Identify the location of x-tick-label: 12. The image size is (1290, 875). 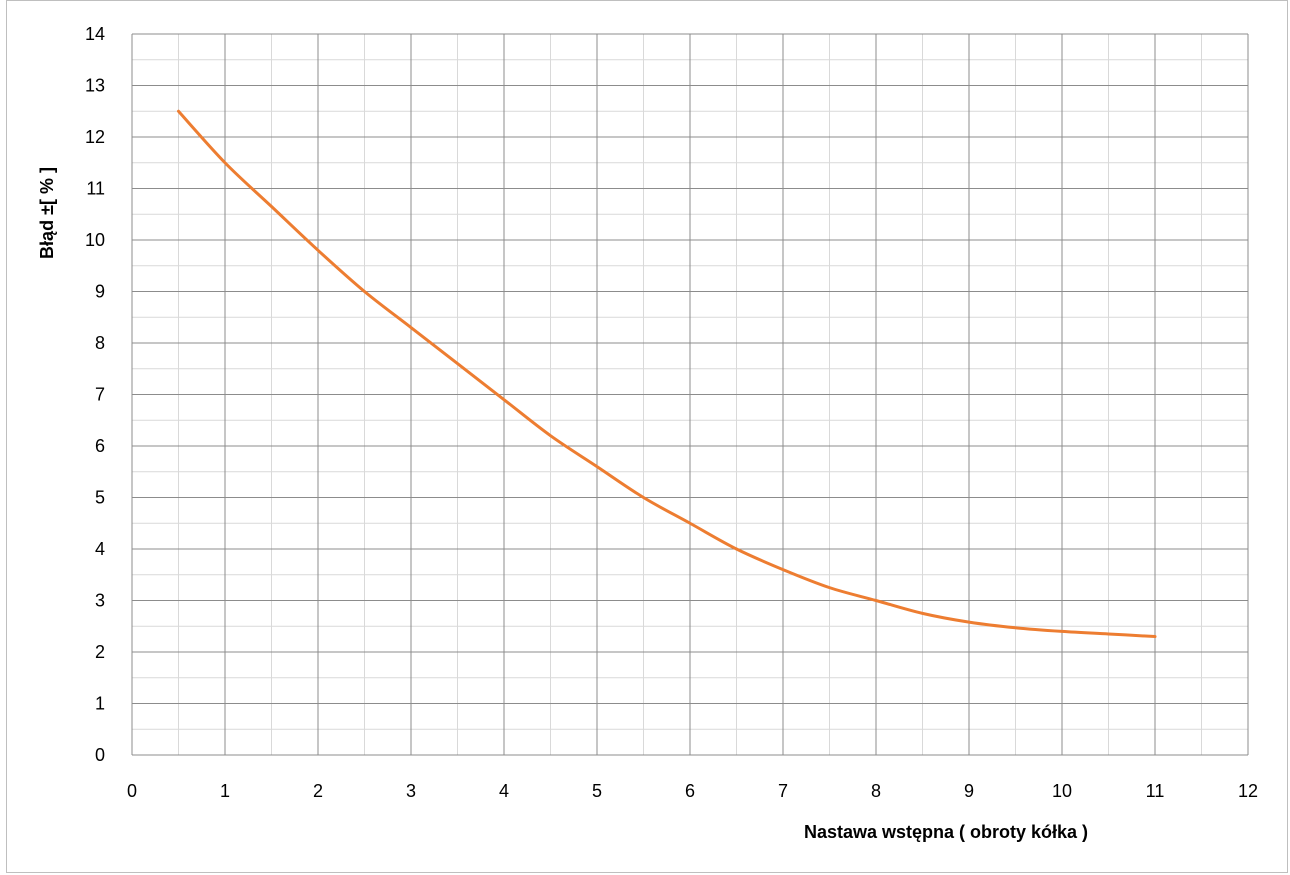
(1248, 791).